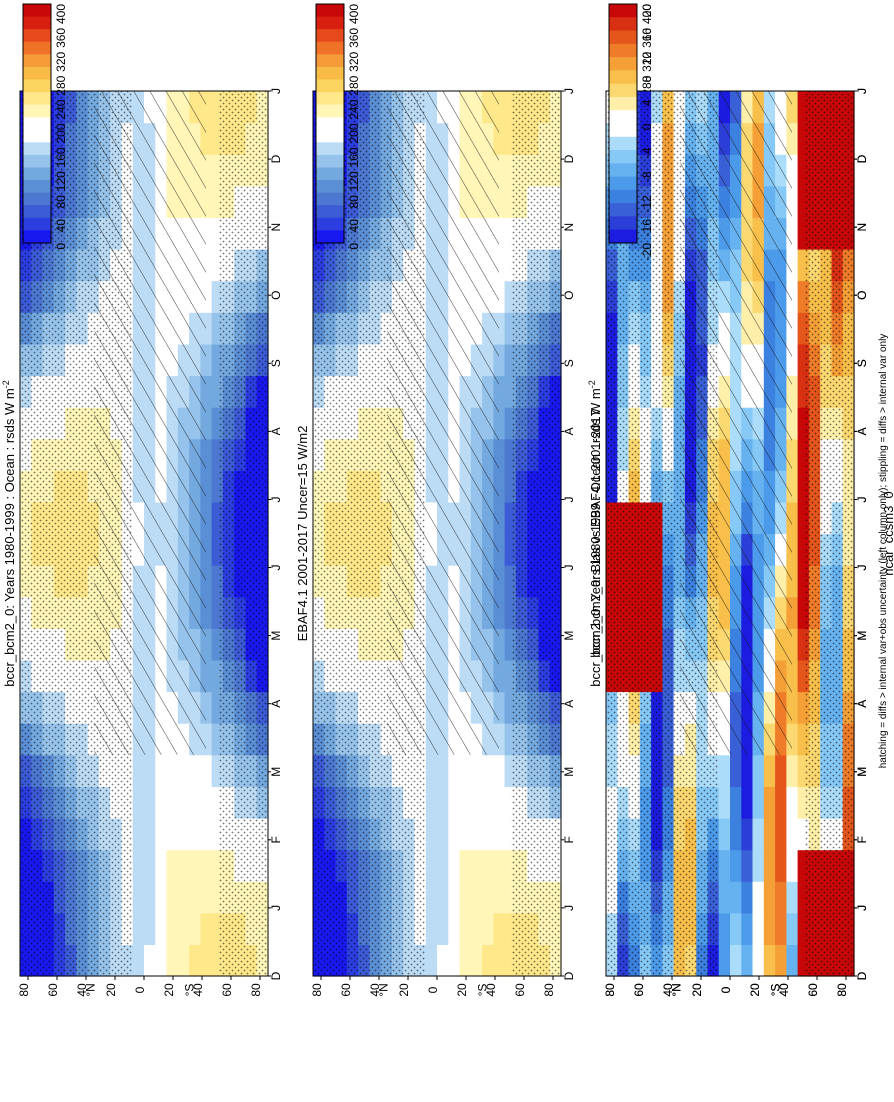 This screenshot has height=1102, width=894. What do you see at coordinates (631, 131) in the screenshot?
I see `colorbar: 20 16 12 8 4 0 -4 -8 -12 -16 -20` at bounding box center [631, 131].